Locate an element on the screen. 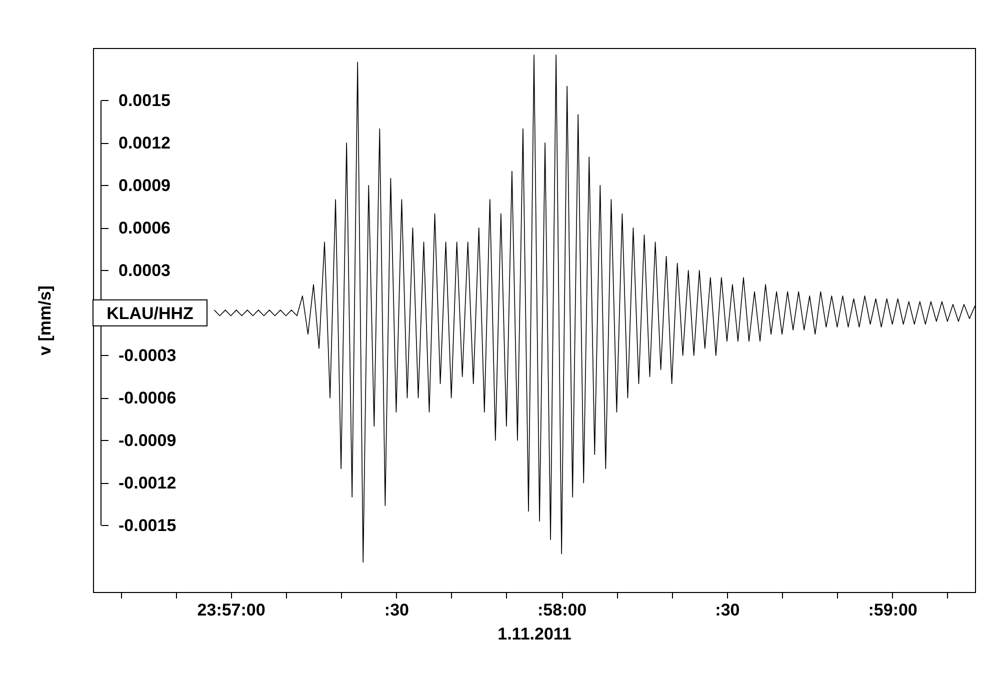 This screenshot has width=1000, height=677. annotation: KLAU/HHZ is located at coordinates (150, 313).